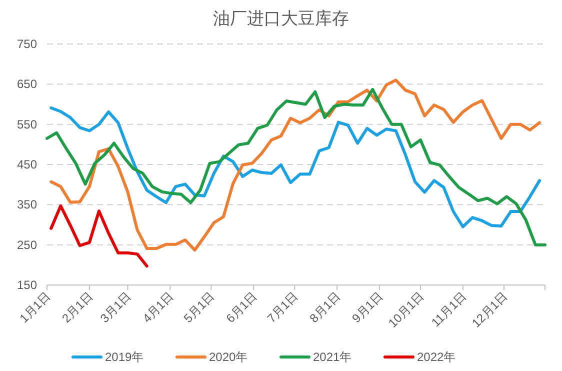 This screenshot has height=371, width=562. Describe the element at coordinates (436, 357) in the screenshot. I see `legend-label: 2022年` at that location.